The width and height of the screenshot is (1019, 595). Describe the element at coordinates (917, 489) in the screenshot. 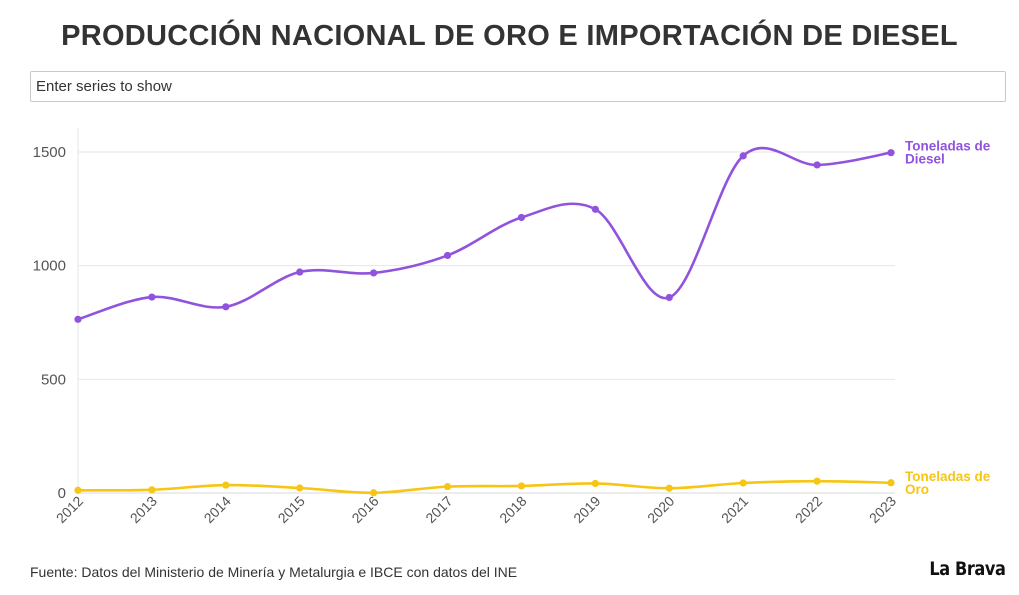

I see `series-label: Oro` at that location.